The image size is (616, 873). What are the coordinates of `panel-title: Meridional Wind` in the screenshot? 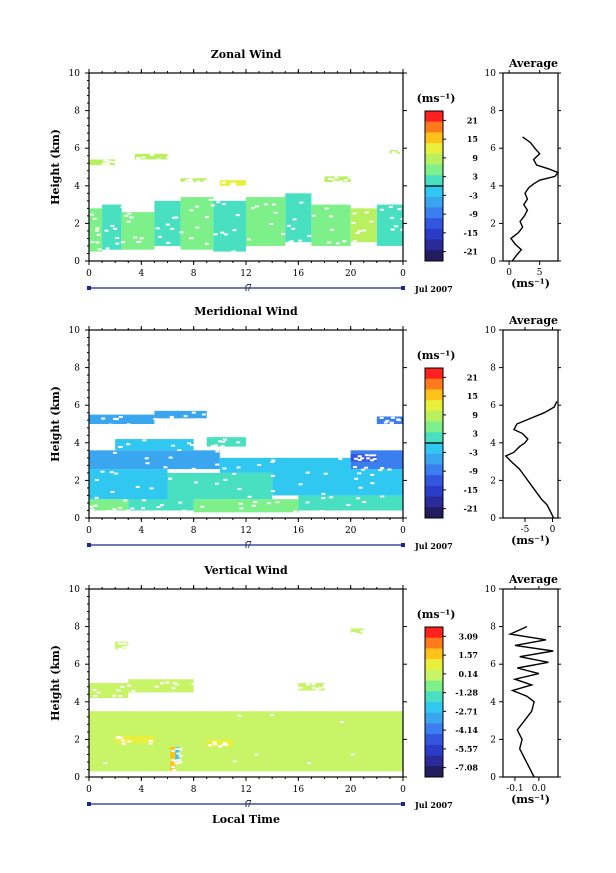 It's located at (246, 311).